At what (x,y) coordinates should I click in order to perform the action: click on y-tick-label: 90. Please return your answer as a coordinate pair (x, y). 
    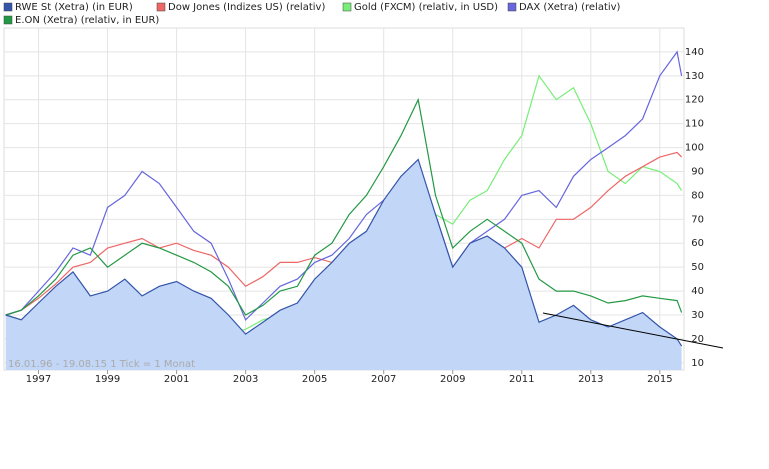
    Looking at the image, I should click on (697, 171).